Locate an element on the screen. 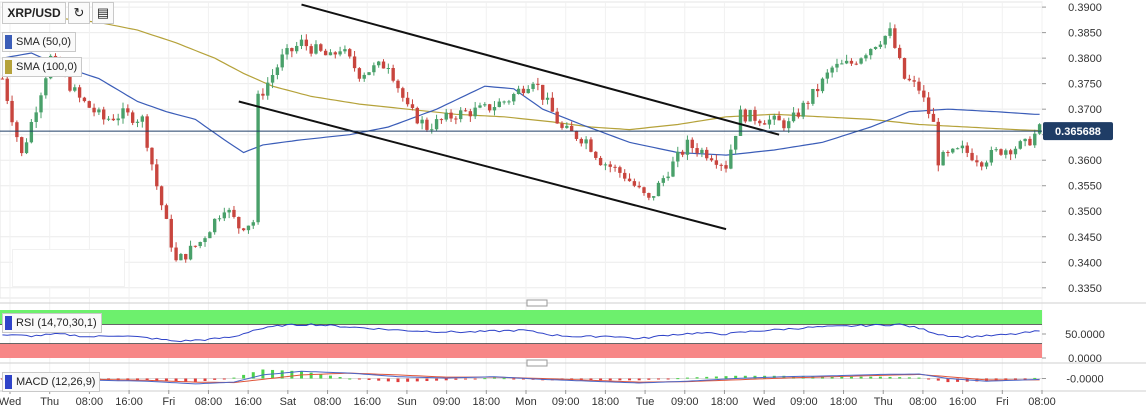 Image resolution: width=1146 pixels, height=420 pixels. pane-resize-handle is located at coordinates (537, 303).